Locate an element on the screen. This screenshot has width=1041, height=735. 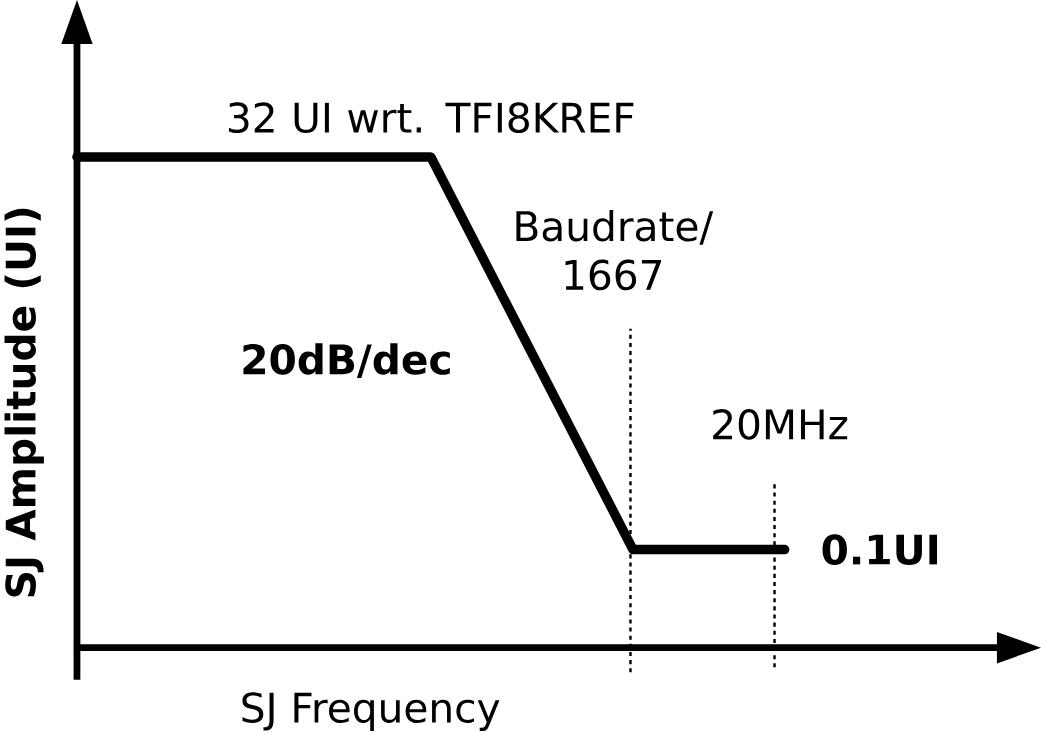
x-axis-title: SJ Frequency is located at coordinates (371, 711).